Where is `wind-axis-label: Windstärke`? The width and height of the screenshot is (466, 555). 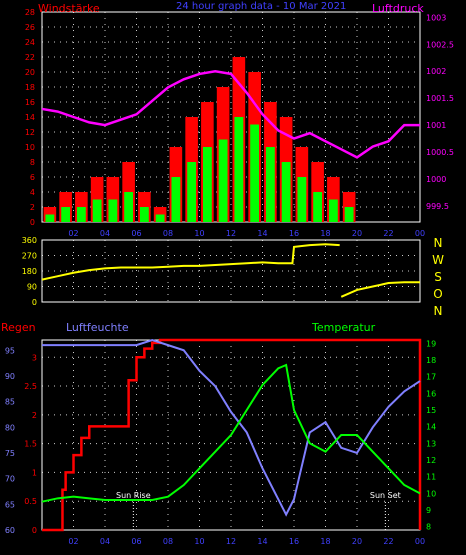
wind-axis-label: Windstärke is located at coordinates (69, 8).